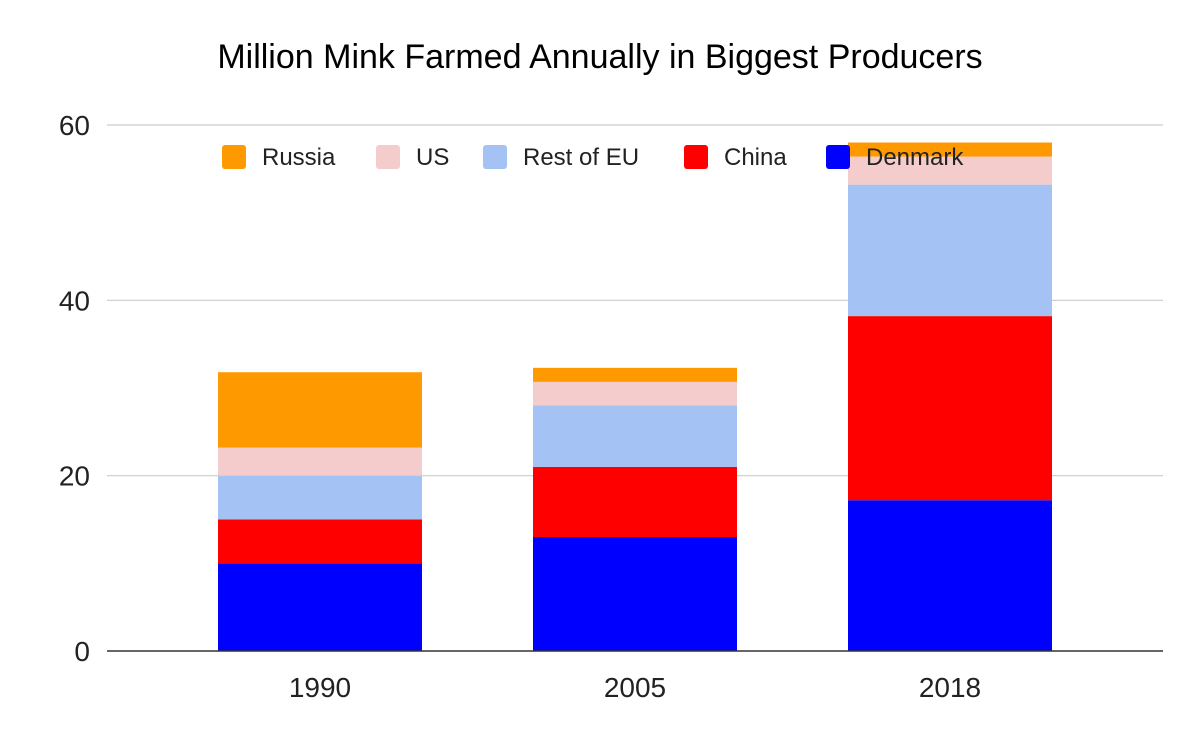 The width and height of the screenshot is (1200, 742). Describe the element at coordinates (320, 687) in the screenshot. I see `x-tick-label: 1990` at that location.